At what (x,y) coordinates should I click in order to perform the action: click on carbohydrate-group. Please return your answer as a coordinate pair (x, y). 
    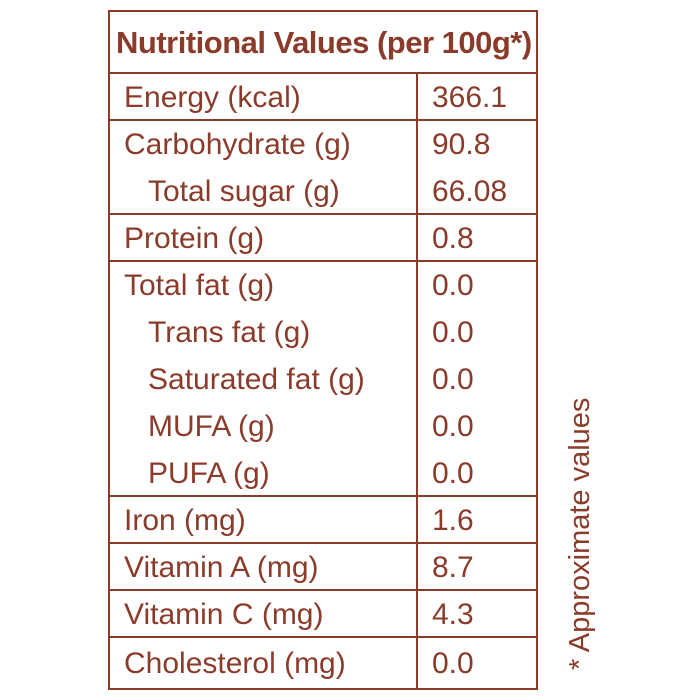
    Looking at the image, I should click on (323, 168).